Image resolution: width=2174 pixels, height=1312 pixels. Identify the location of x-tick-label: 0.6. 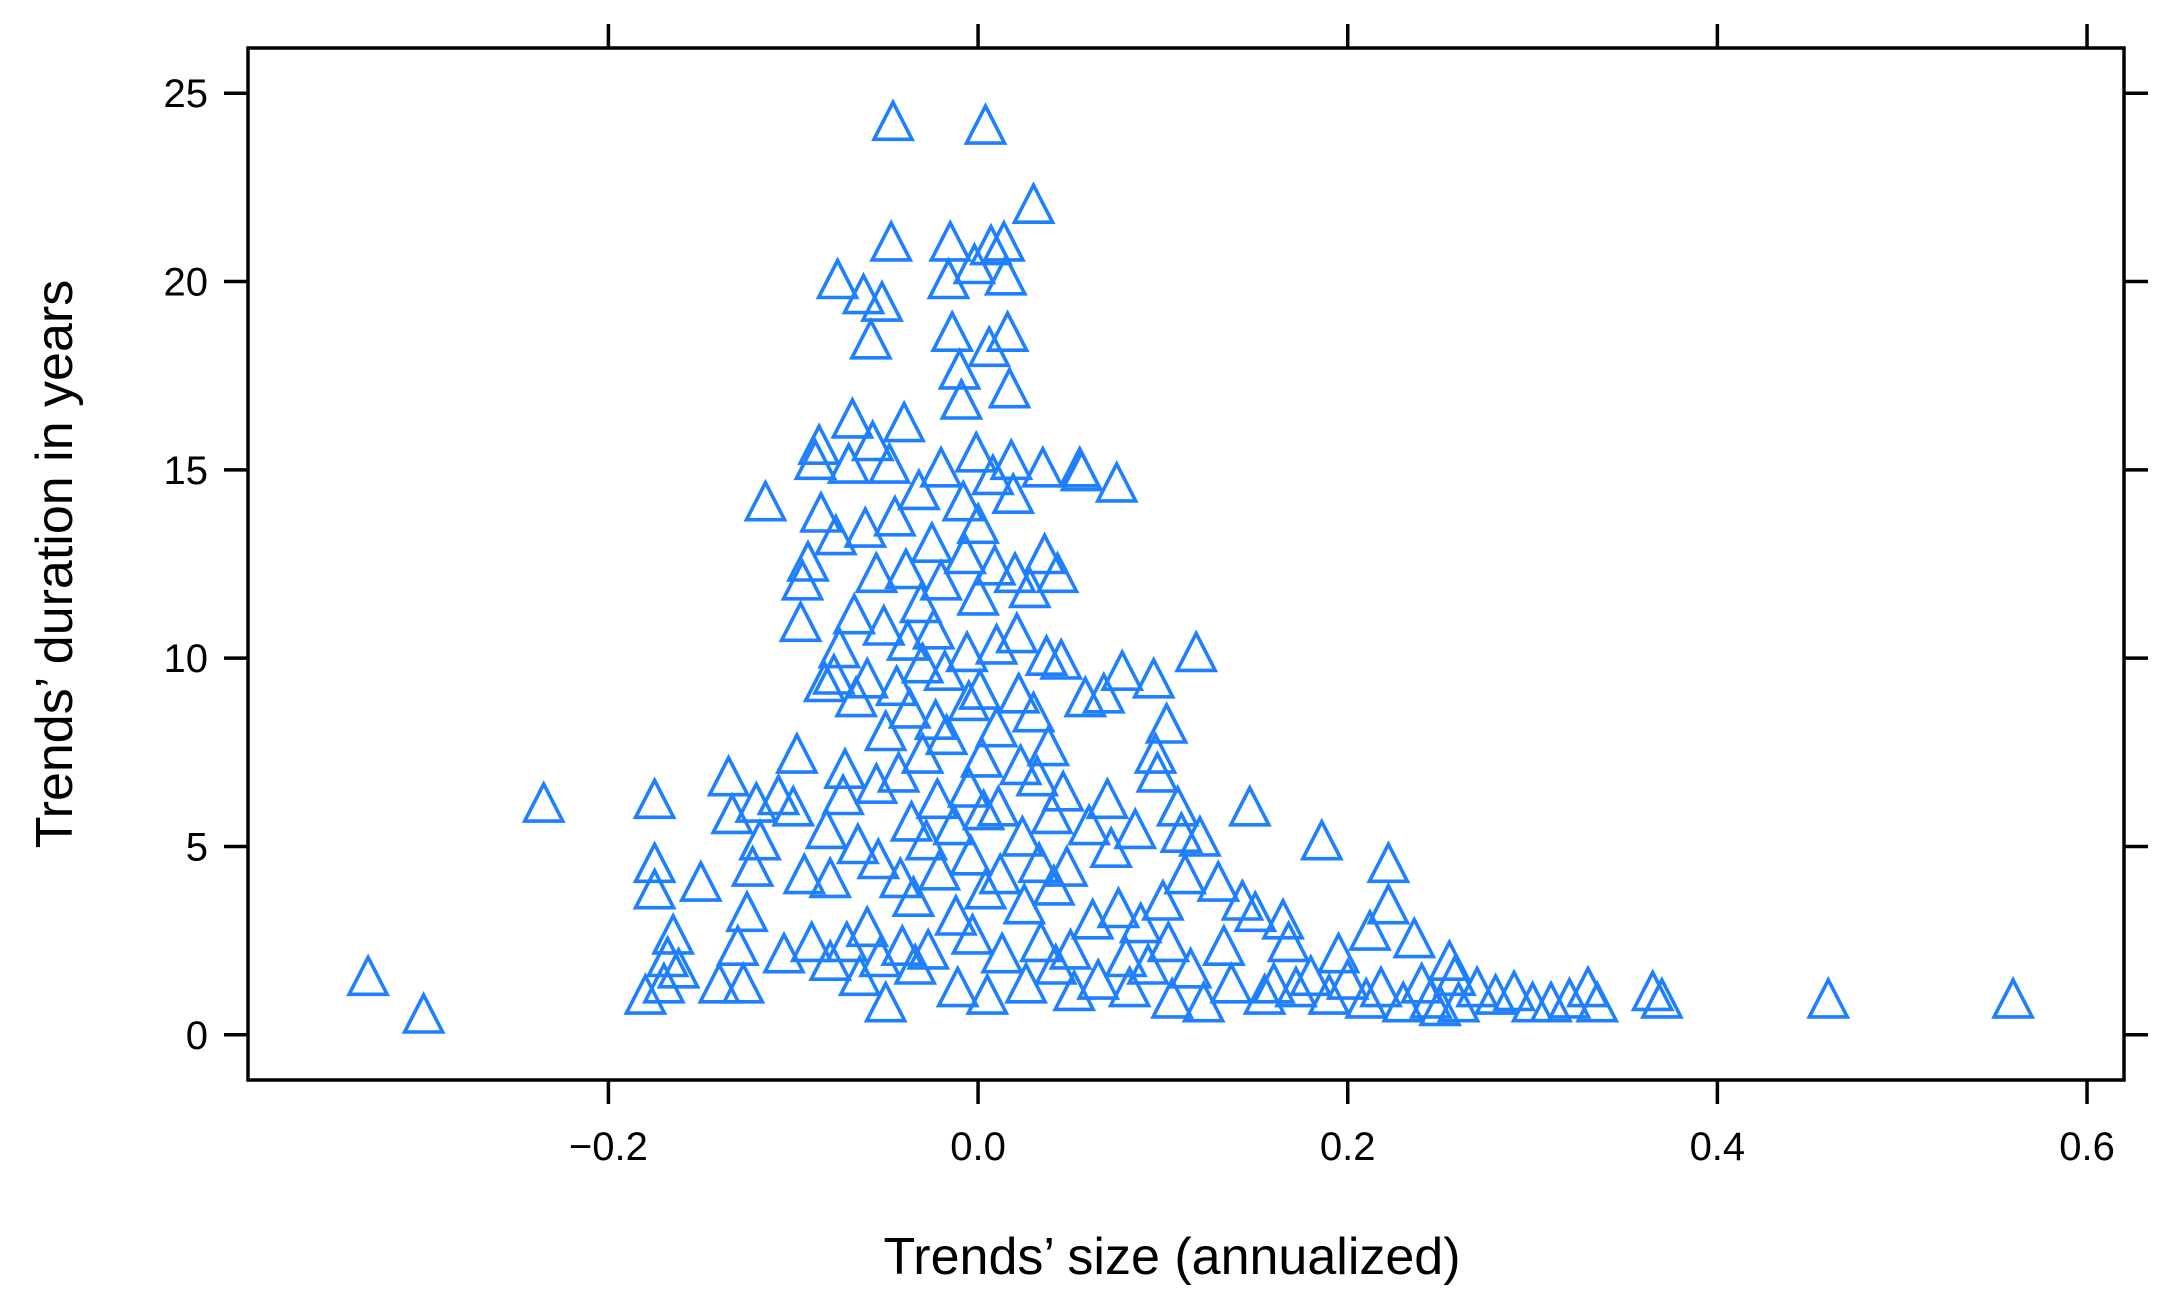
(2087, 1147).